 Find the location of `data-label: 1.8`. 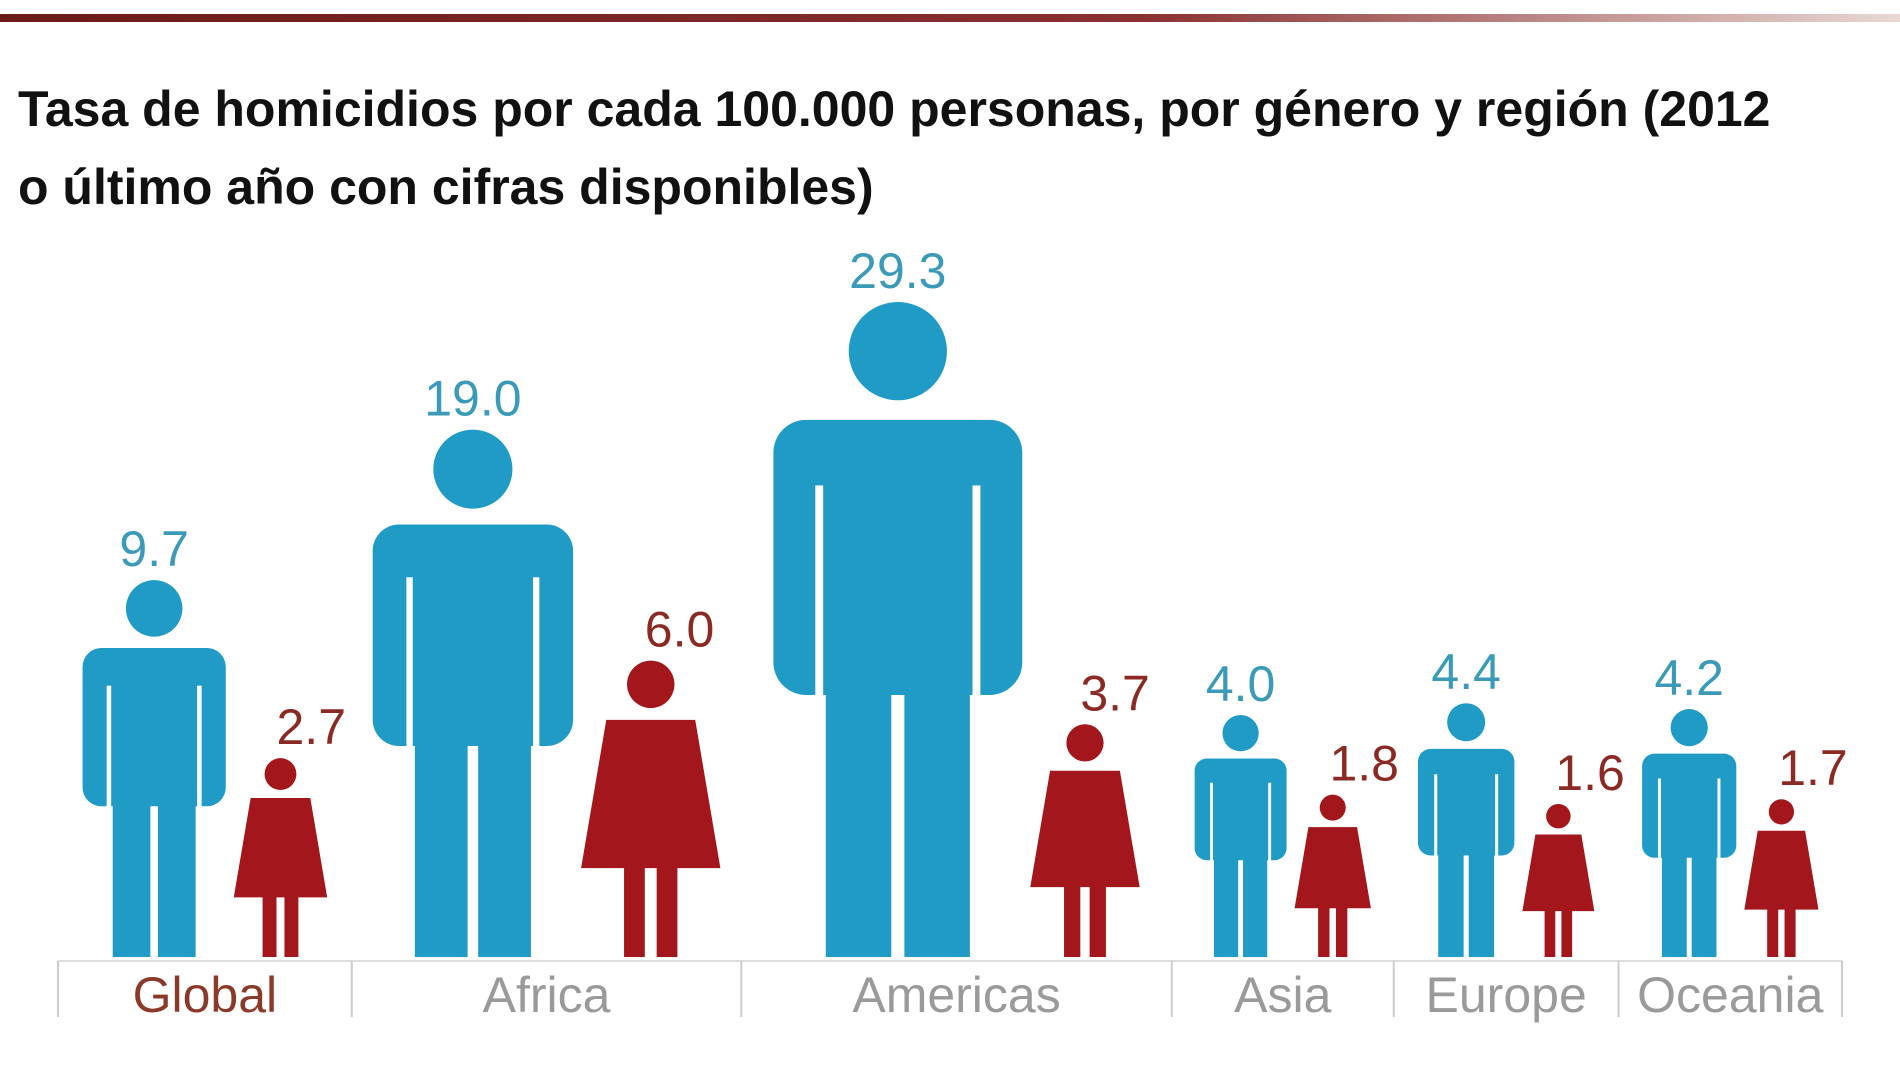

data-label: 1.8 is located at coordinates (1364, 764).